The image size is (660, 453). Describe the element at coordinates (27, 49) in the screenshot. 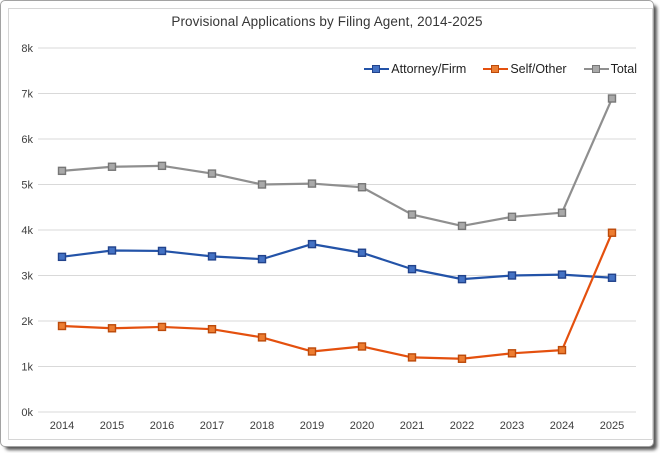

I see `y-tick-label: 8k` at that location.